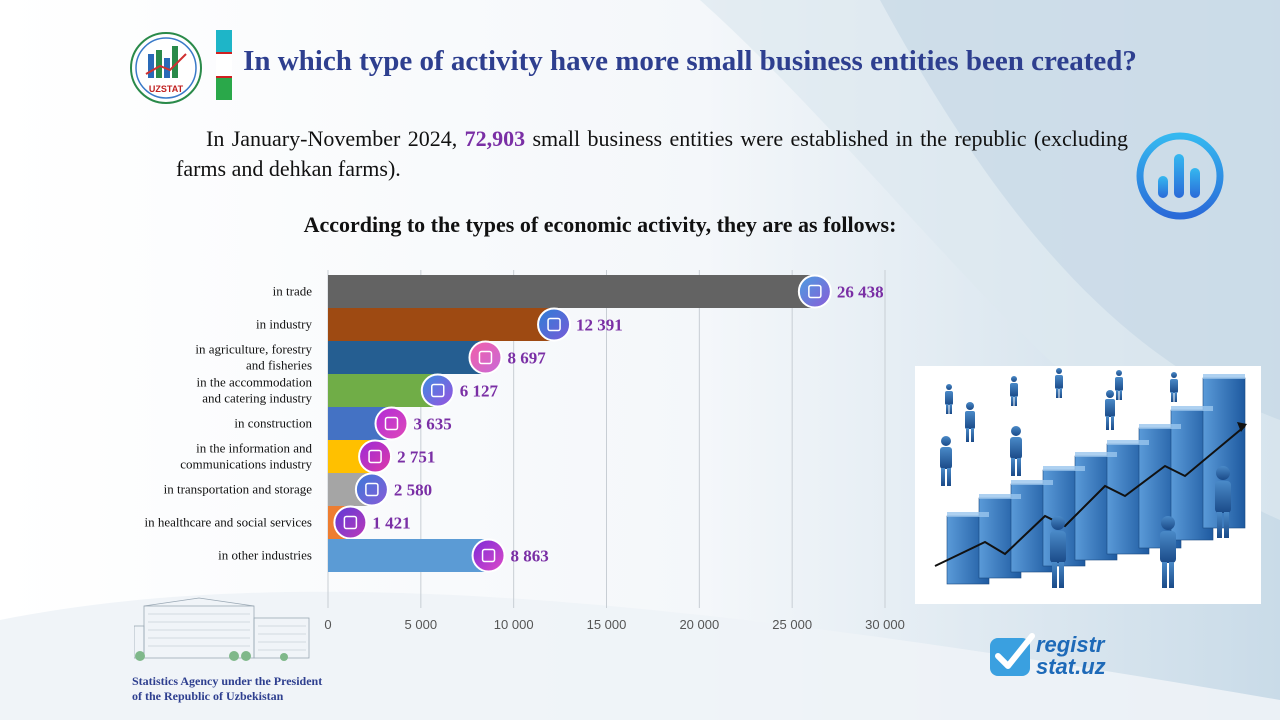 The width and height of the screenshot is (1280, 720). What do you see at coordinates (699, 624) in the screenshot?
I see `x-tick-label: 20 000` at bounding box center [699, 624].